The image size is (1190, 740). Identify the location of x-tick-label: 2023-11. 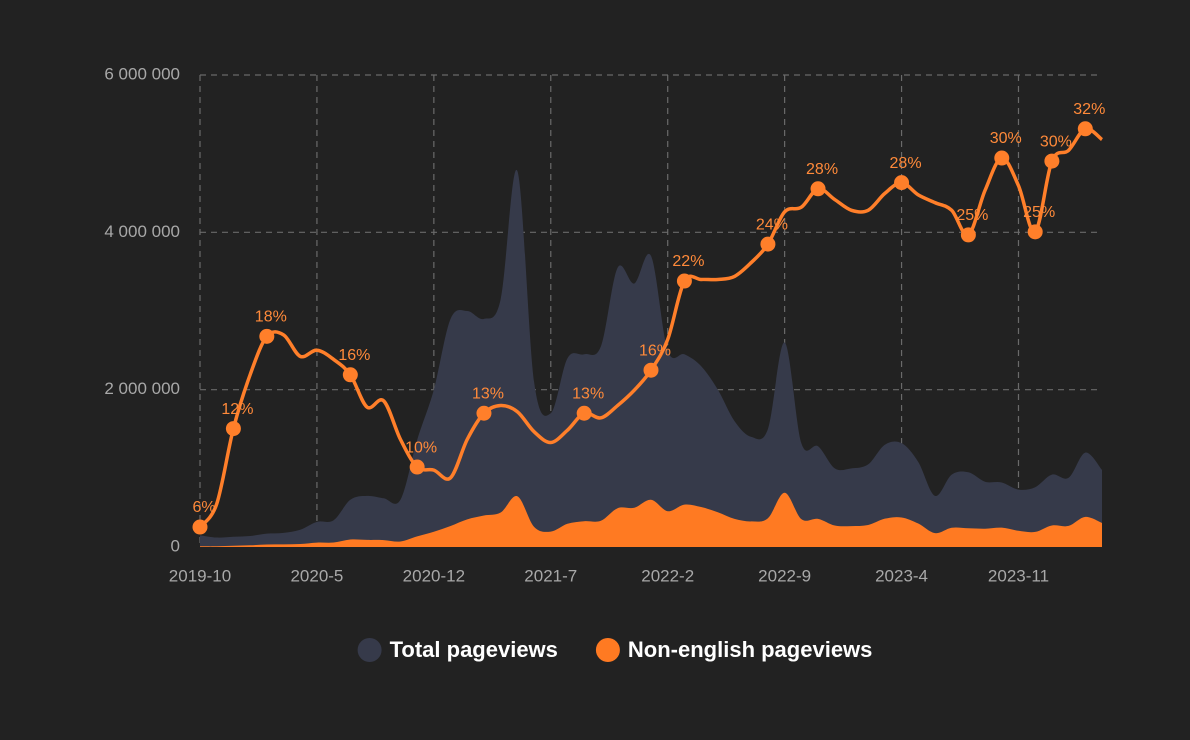
(1018, 575).